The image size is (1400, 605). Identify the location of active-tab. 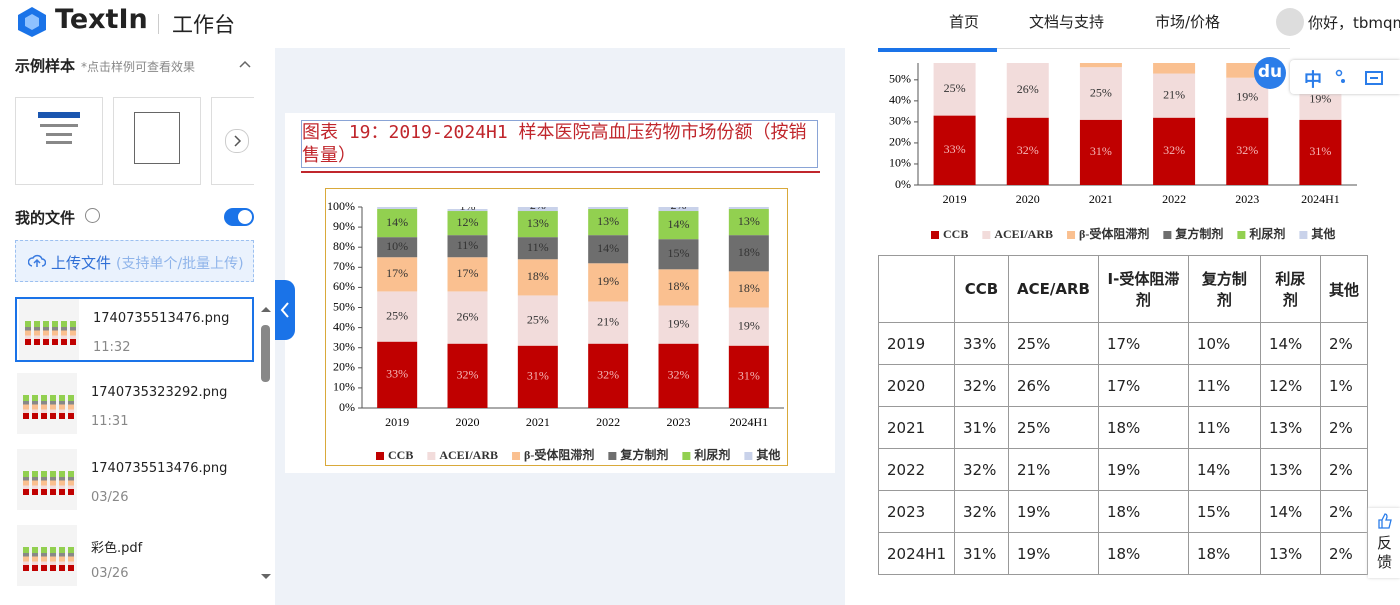
(937, 50).